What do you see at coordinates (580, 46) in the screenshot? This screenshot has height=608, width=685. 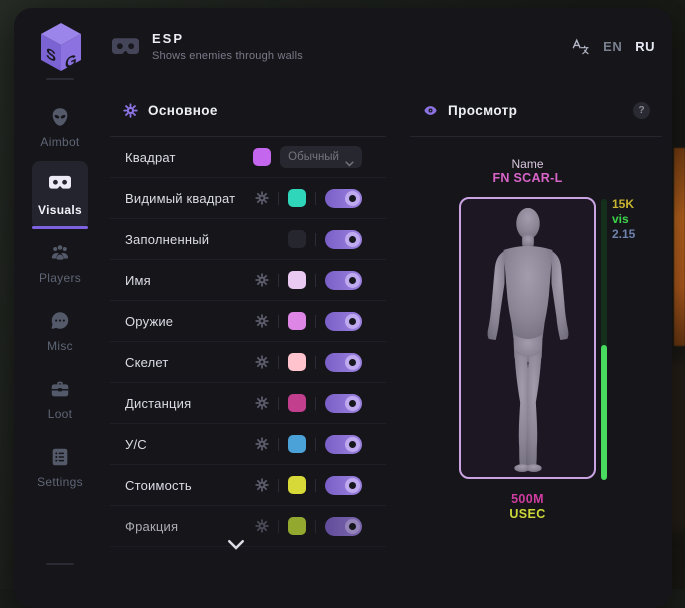 I see `translate-icon` at bounding box center [580, 46].